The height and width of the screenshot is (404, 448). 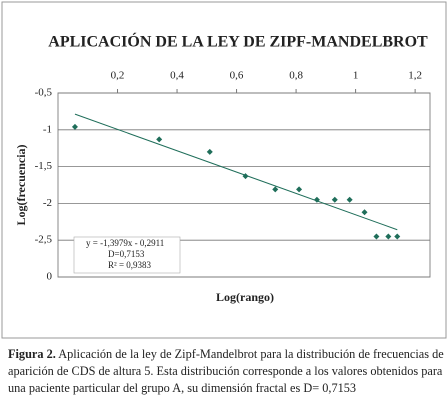 What do you see at coordinates (245, 297) in the screenshot?
I see `x-axis-label: Log(rango)` at bounding box center [245, 297].